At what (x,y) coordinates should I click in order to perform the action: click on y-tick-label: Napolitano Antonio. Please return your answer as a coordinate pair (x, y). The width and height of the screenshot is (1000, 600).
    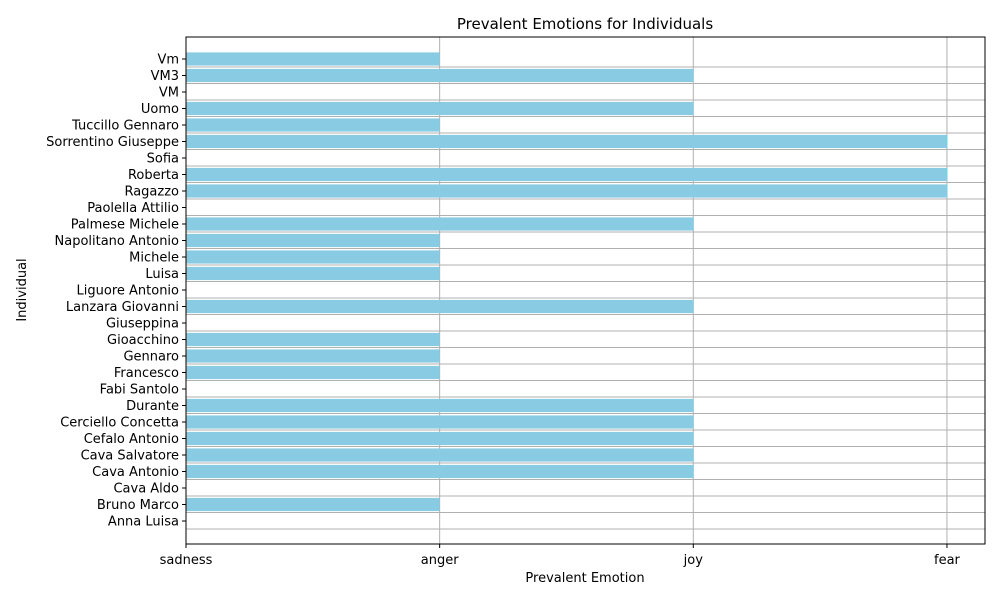
    Looking at the image, I should click on (117, 241).